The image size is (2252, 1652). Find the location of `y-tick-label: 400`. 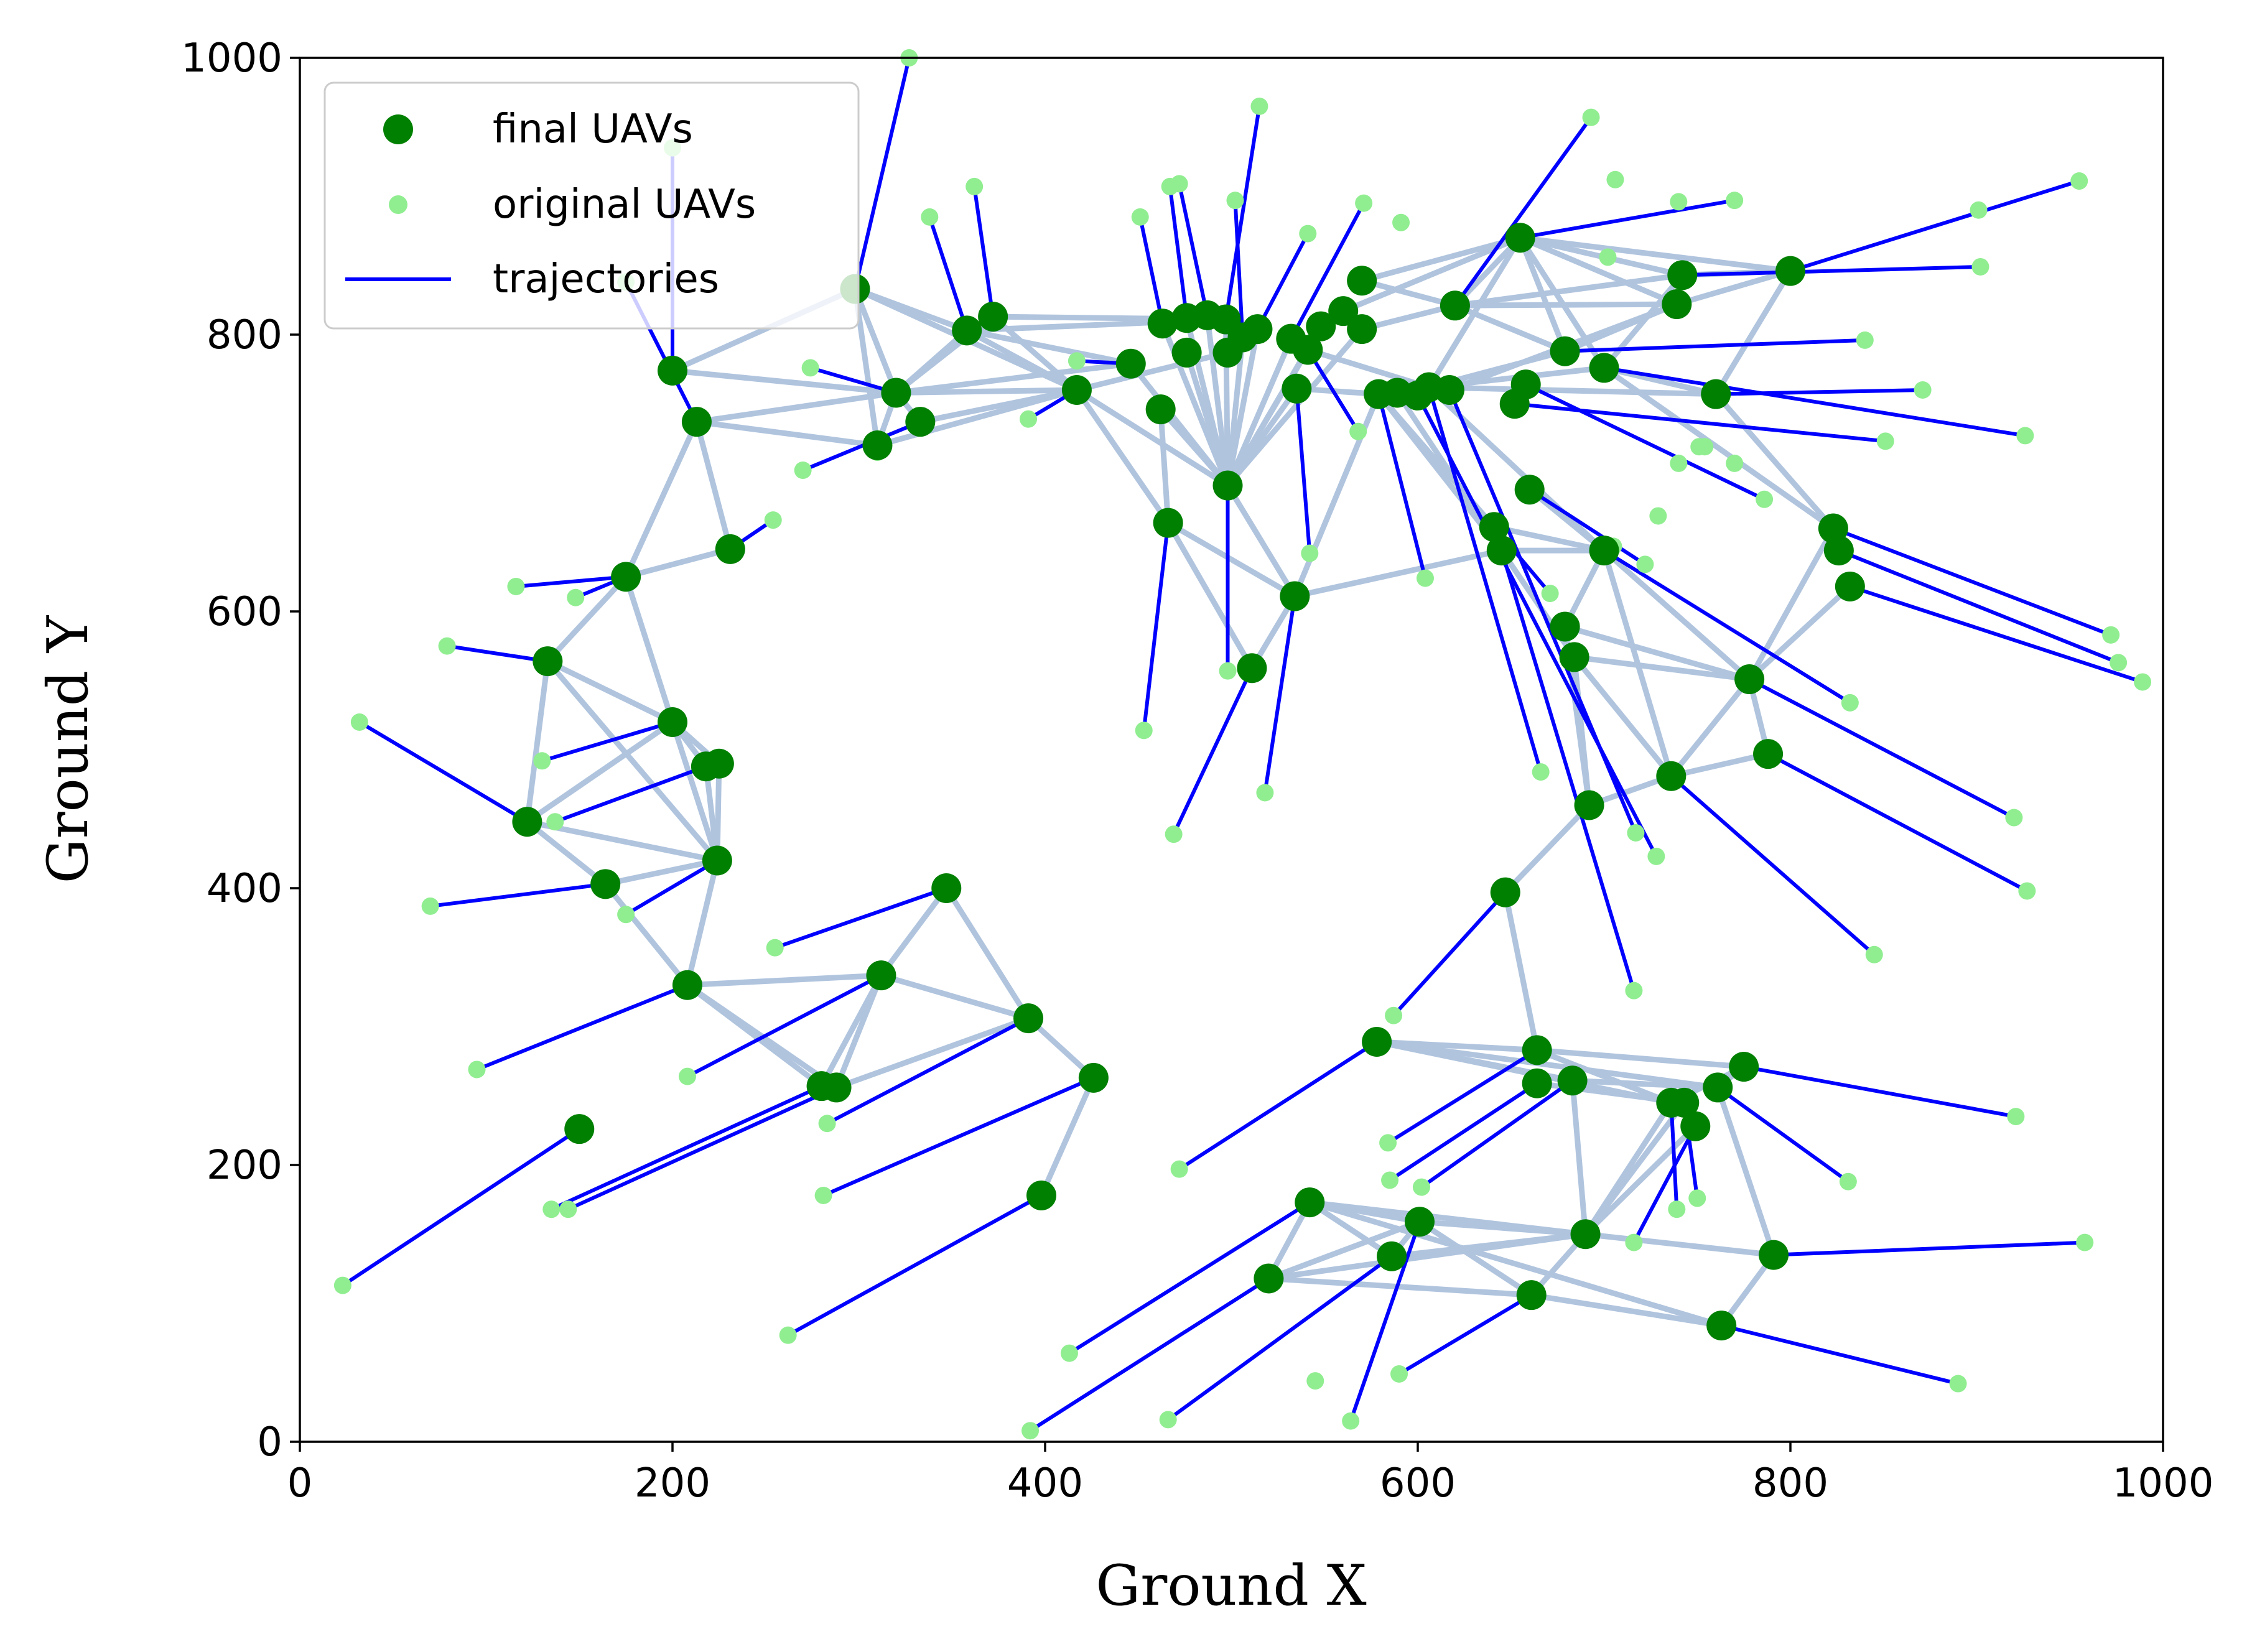

y-tick-label: 400 is located at coordinates (245, 889).